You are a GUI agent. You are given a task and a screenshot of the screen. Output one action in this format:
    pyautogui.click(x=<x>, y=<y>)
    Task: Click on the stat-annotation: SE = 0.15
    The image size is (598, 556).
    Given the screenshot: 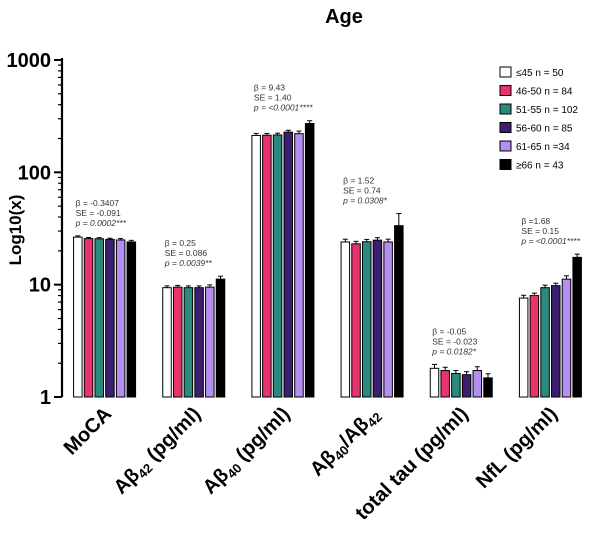 What is the action you would take?
    pyautogui.click(x=540, y=231)
    